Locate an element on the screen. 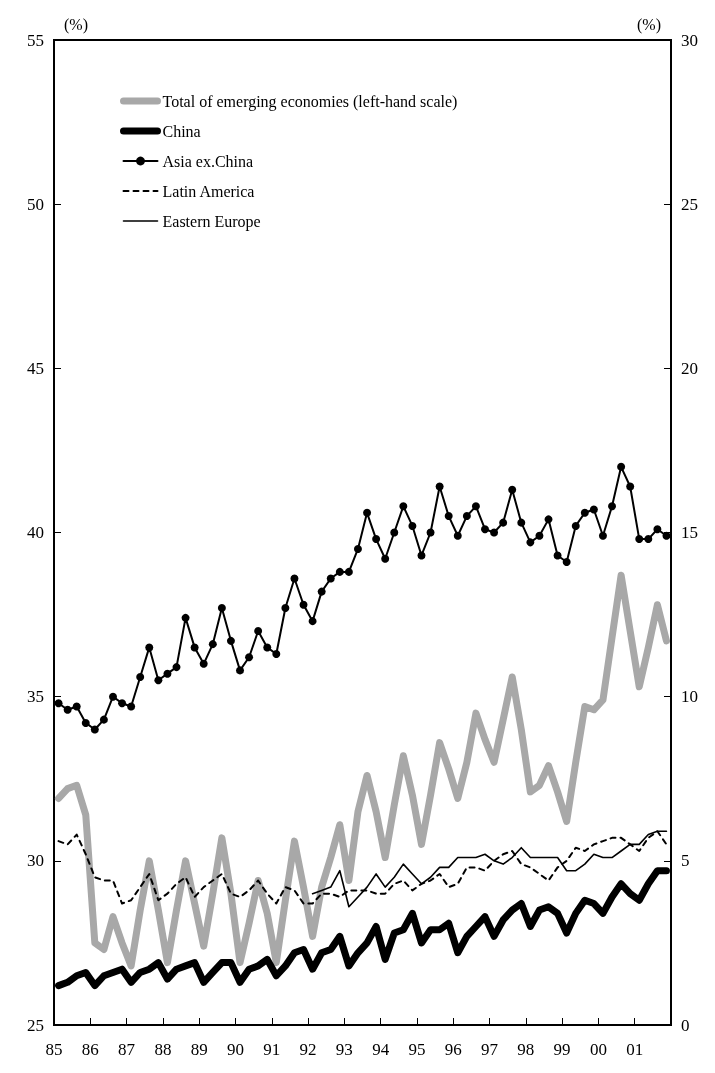 This screenshot has height=1073, width=715. x-tick-label: 00 is located at coordinates (598, 1049).